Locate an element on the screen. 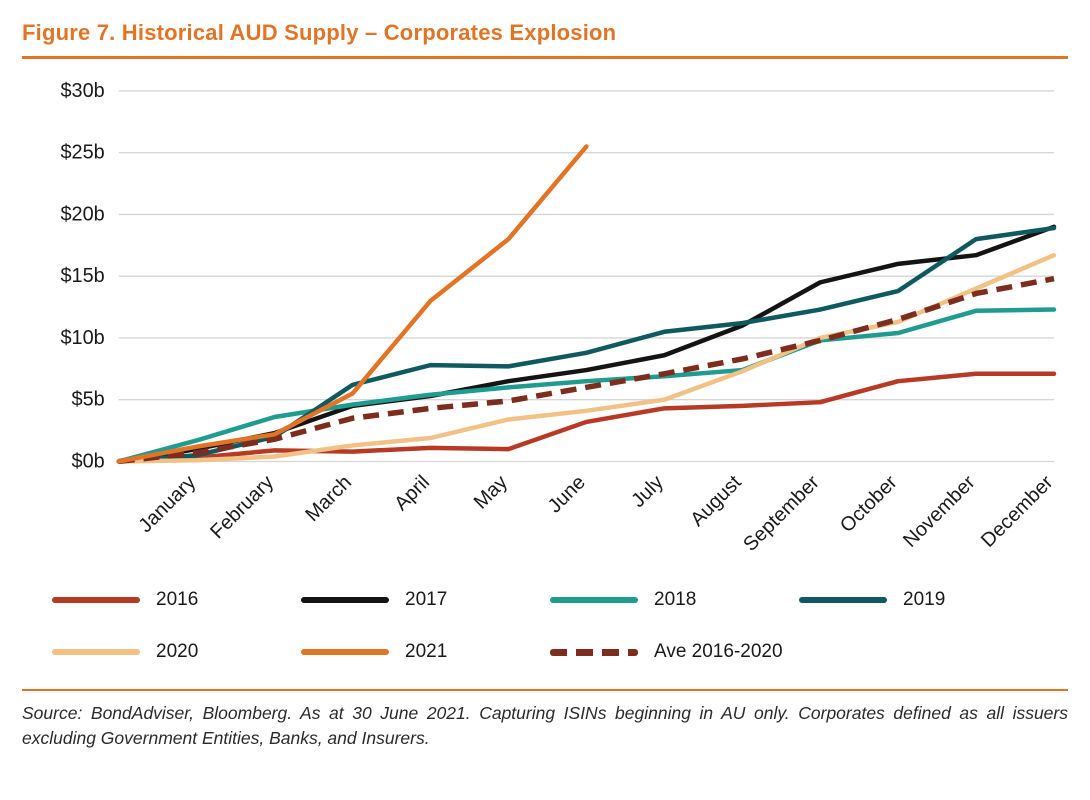 The image size is (1090, 800). legend-label: 2016 is located at coordinates (177, 599).